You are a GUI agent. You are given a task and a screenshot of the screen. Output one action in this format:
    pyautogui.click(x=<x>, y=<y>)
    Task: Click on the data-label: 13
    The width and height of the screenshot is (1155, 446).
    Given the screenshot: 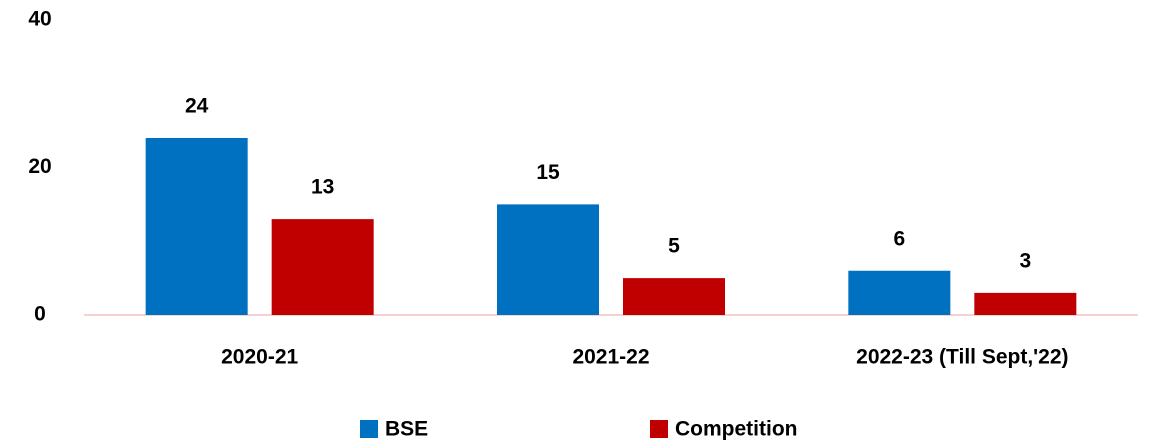 What is the action you would take?
    pyautogui.click(x=322, y=187)
    